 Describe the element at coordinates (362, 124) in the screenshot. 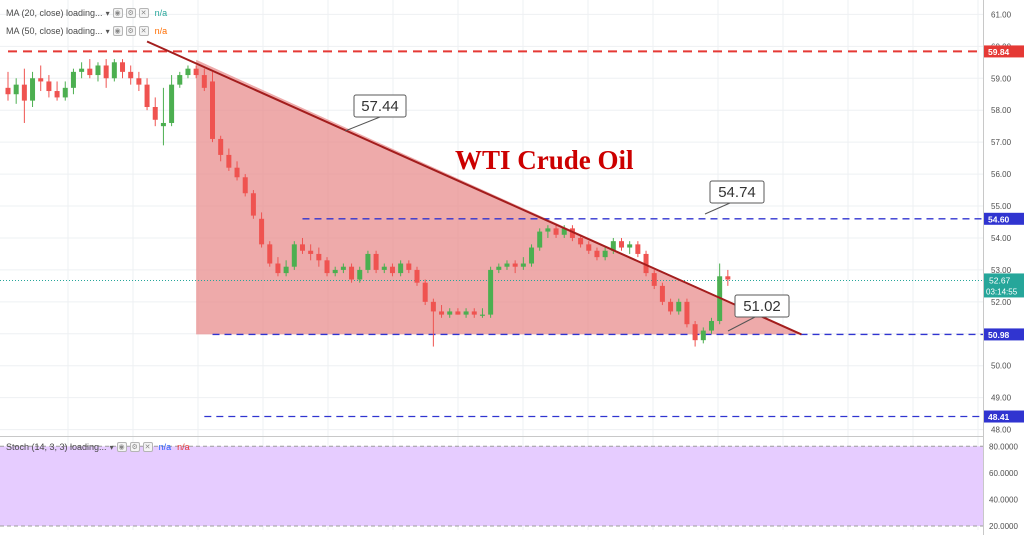

I see `callout-leader` at that location.